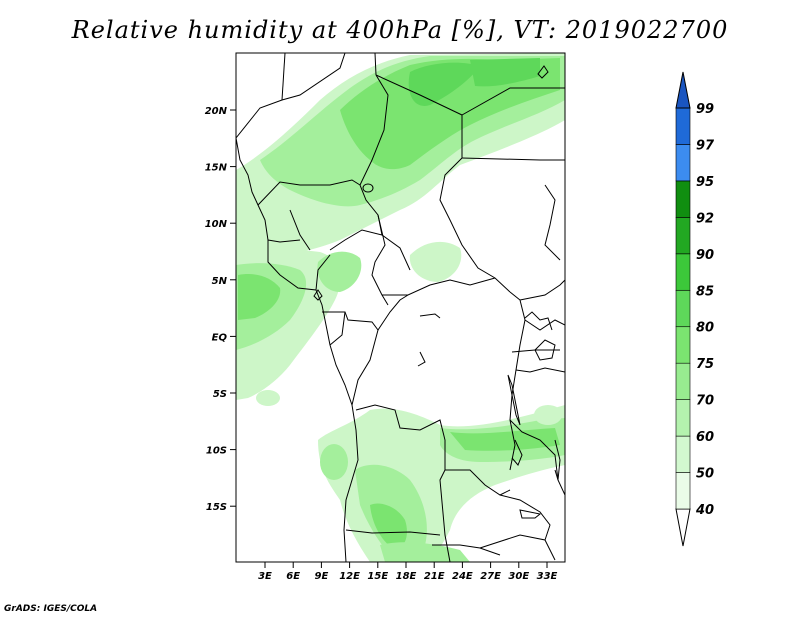 This screenshot has width=800, height=618. What do you see at coordinates (705, 145) in the screenshot?
I see `colorbar-label: 97` at bounding box center [705, 145].